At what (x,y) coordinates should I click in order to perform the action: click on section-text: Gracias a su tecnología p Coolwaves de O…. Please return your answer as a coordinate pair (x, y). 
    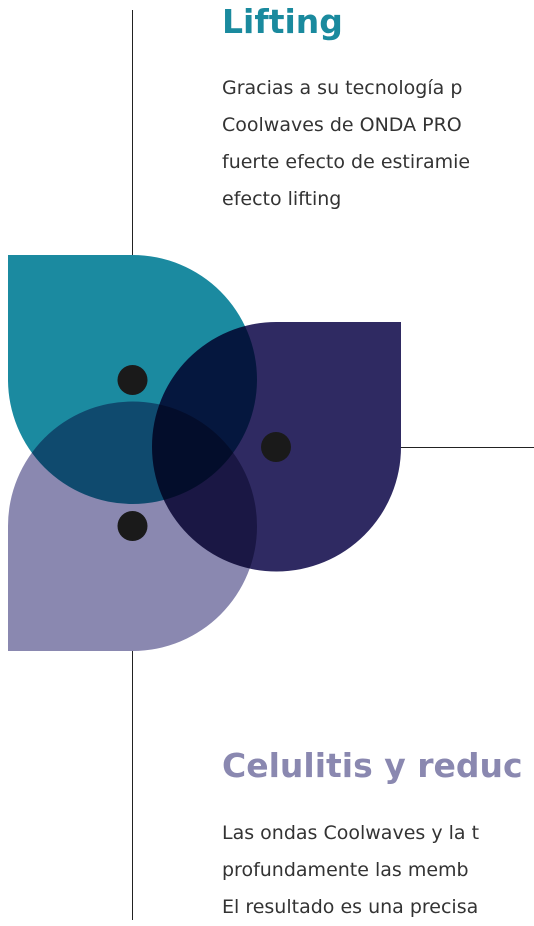
    Looking at the image, I should click on (346, 144).